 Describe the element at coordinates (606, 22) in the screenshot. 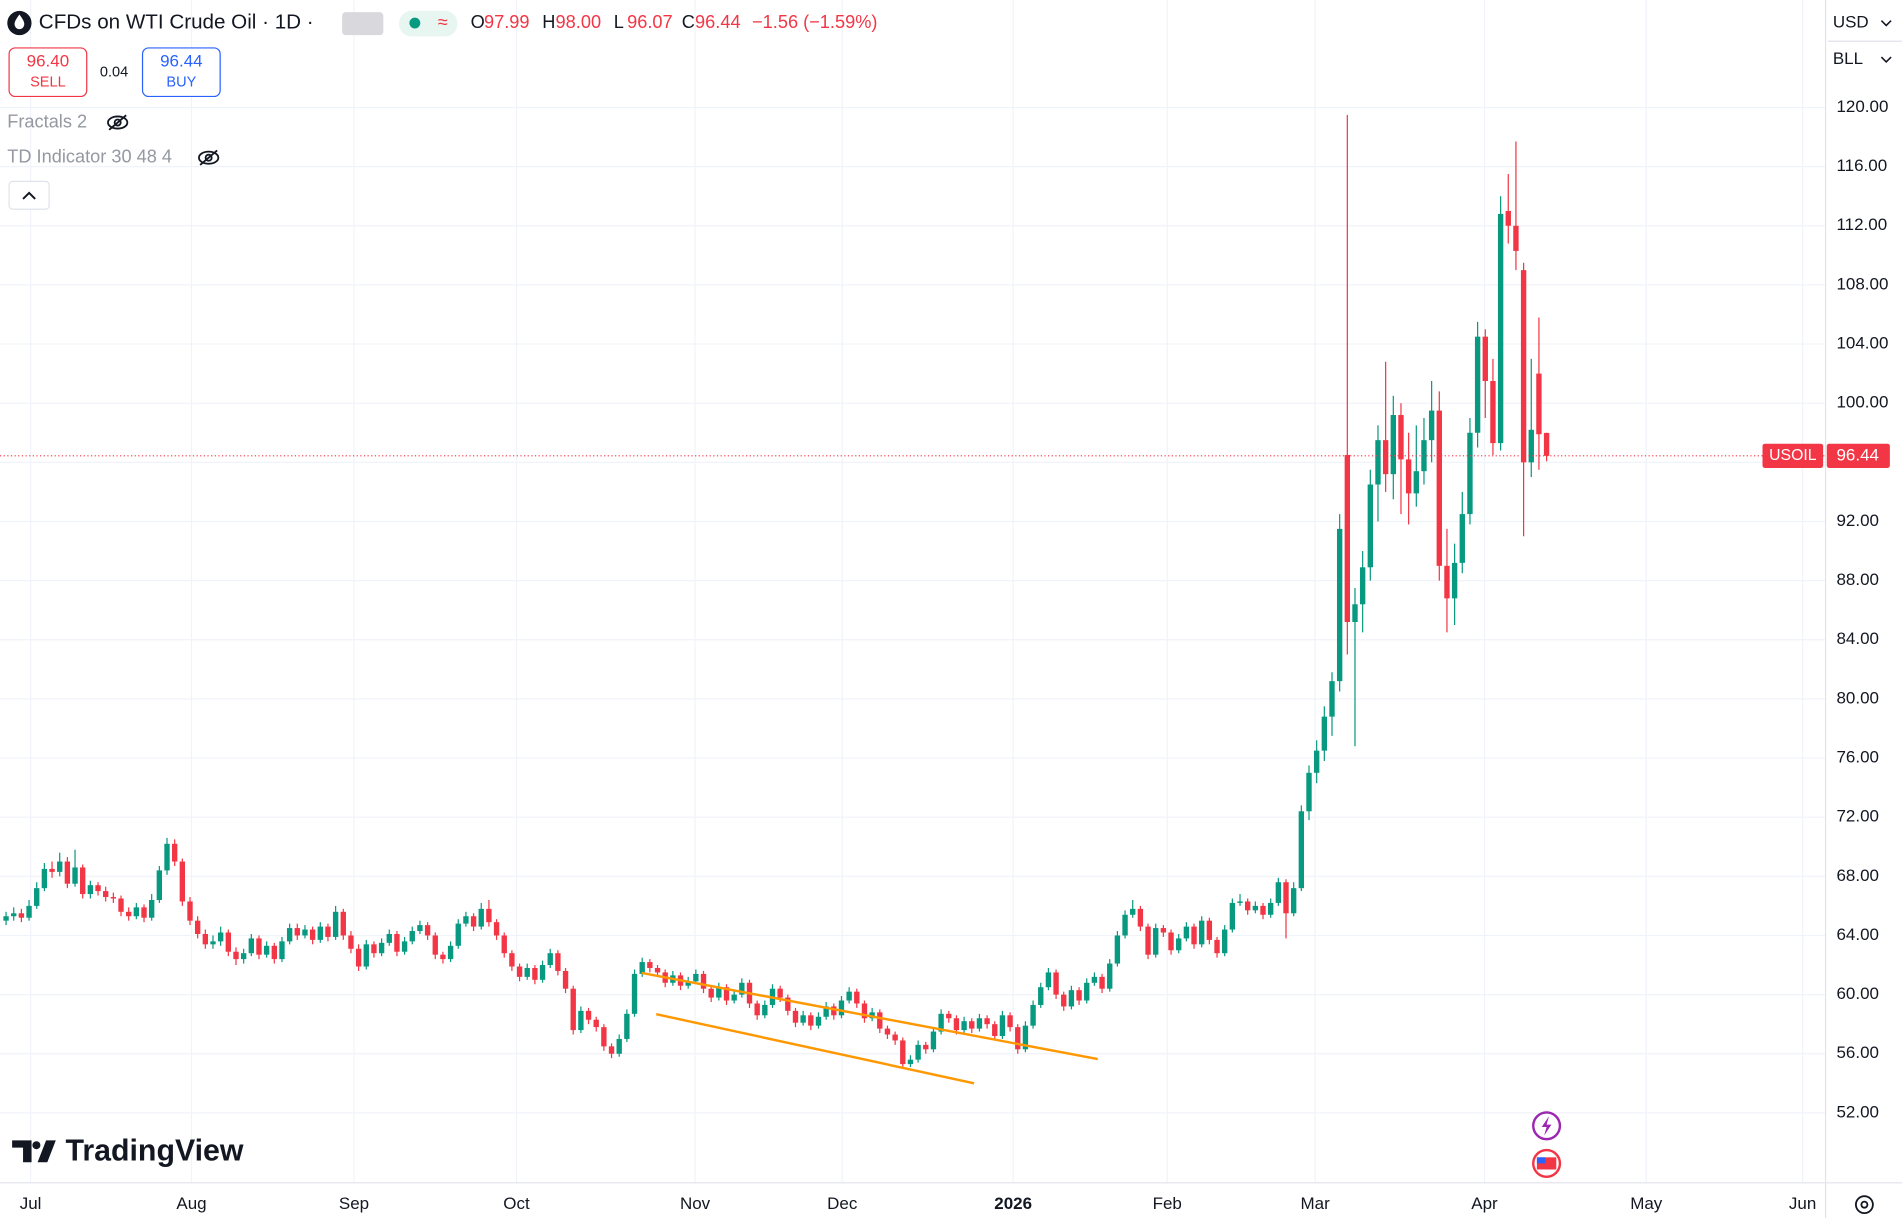

I see `ohlc-legend: O 97.99 H 98.00 L 96.07 C 96.44` at that location.